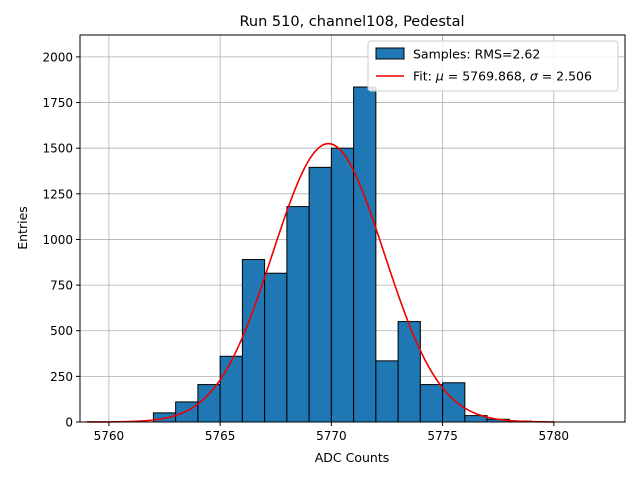 This screenshot has width=640, height=480. Describe the element at coordinates (22, 228) in the screenshot. I see `y-axis-label: Entries` at that location.